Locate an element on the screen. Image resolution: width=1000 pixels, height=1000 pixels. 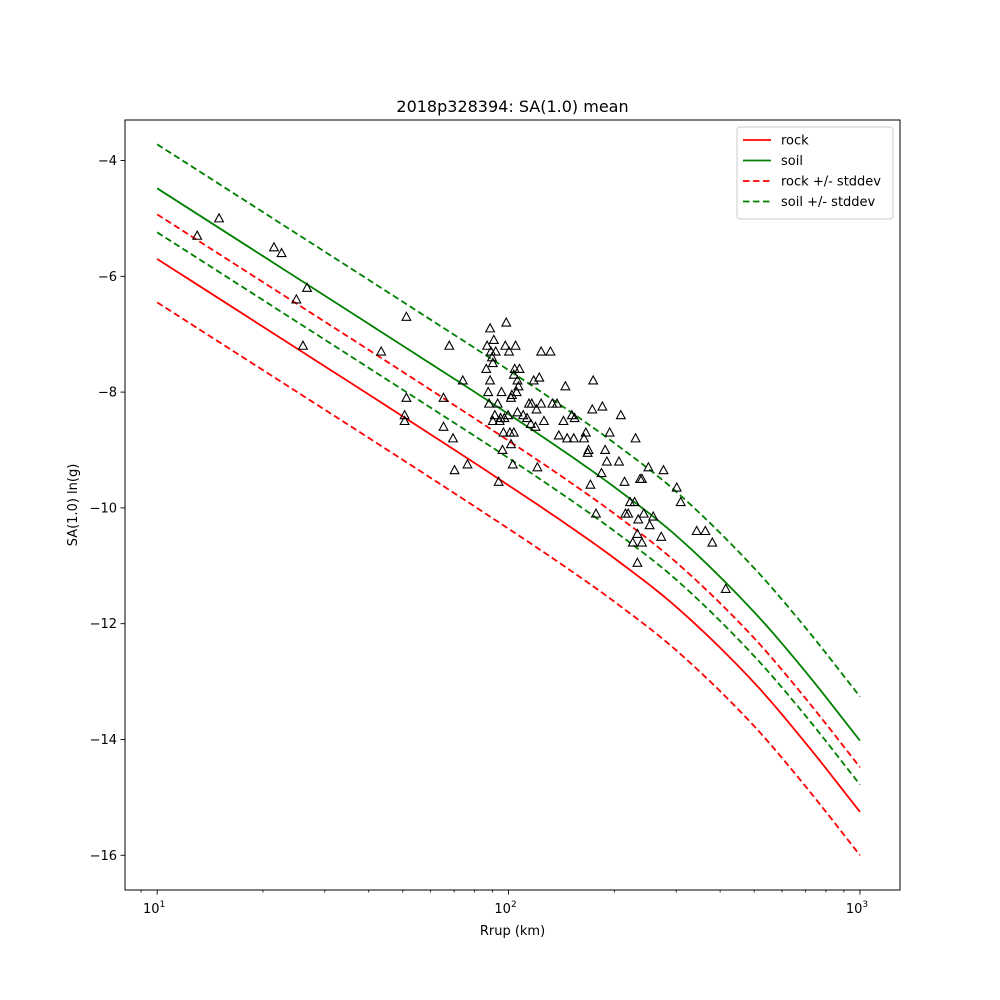
y-tick-label: −10 is located at coordinates (103, 508).